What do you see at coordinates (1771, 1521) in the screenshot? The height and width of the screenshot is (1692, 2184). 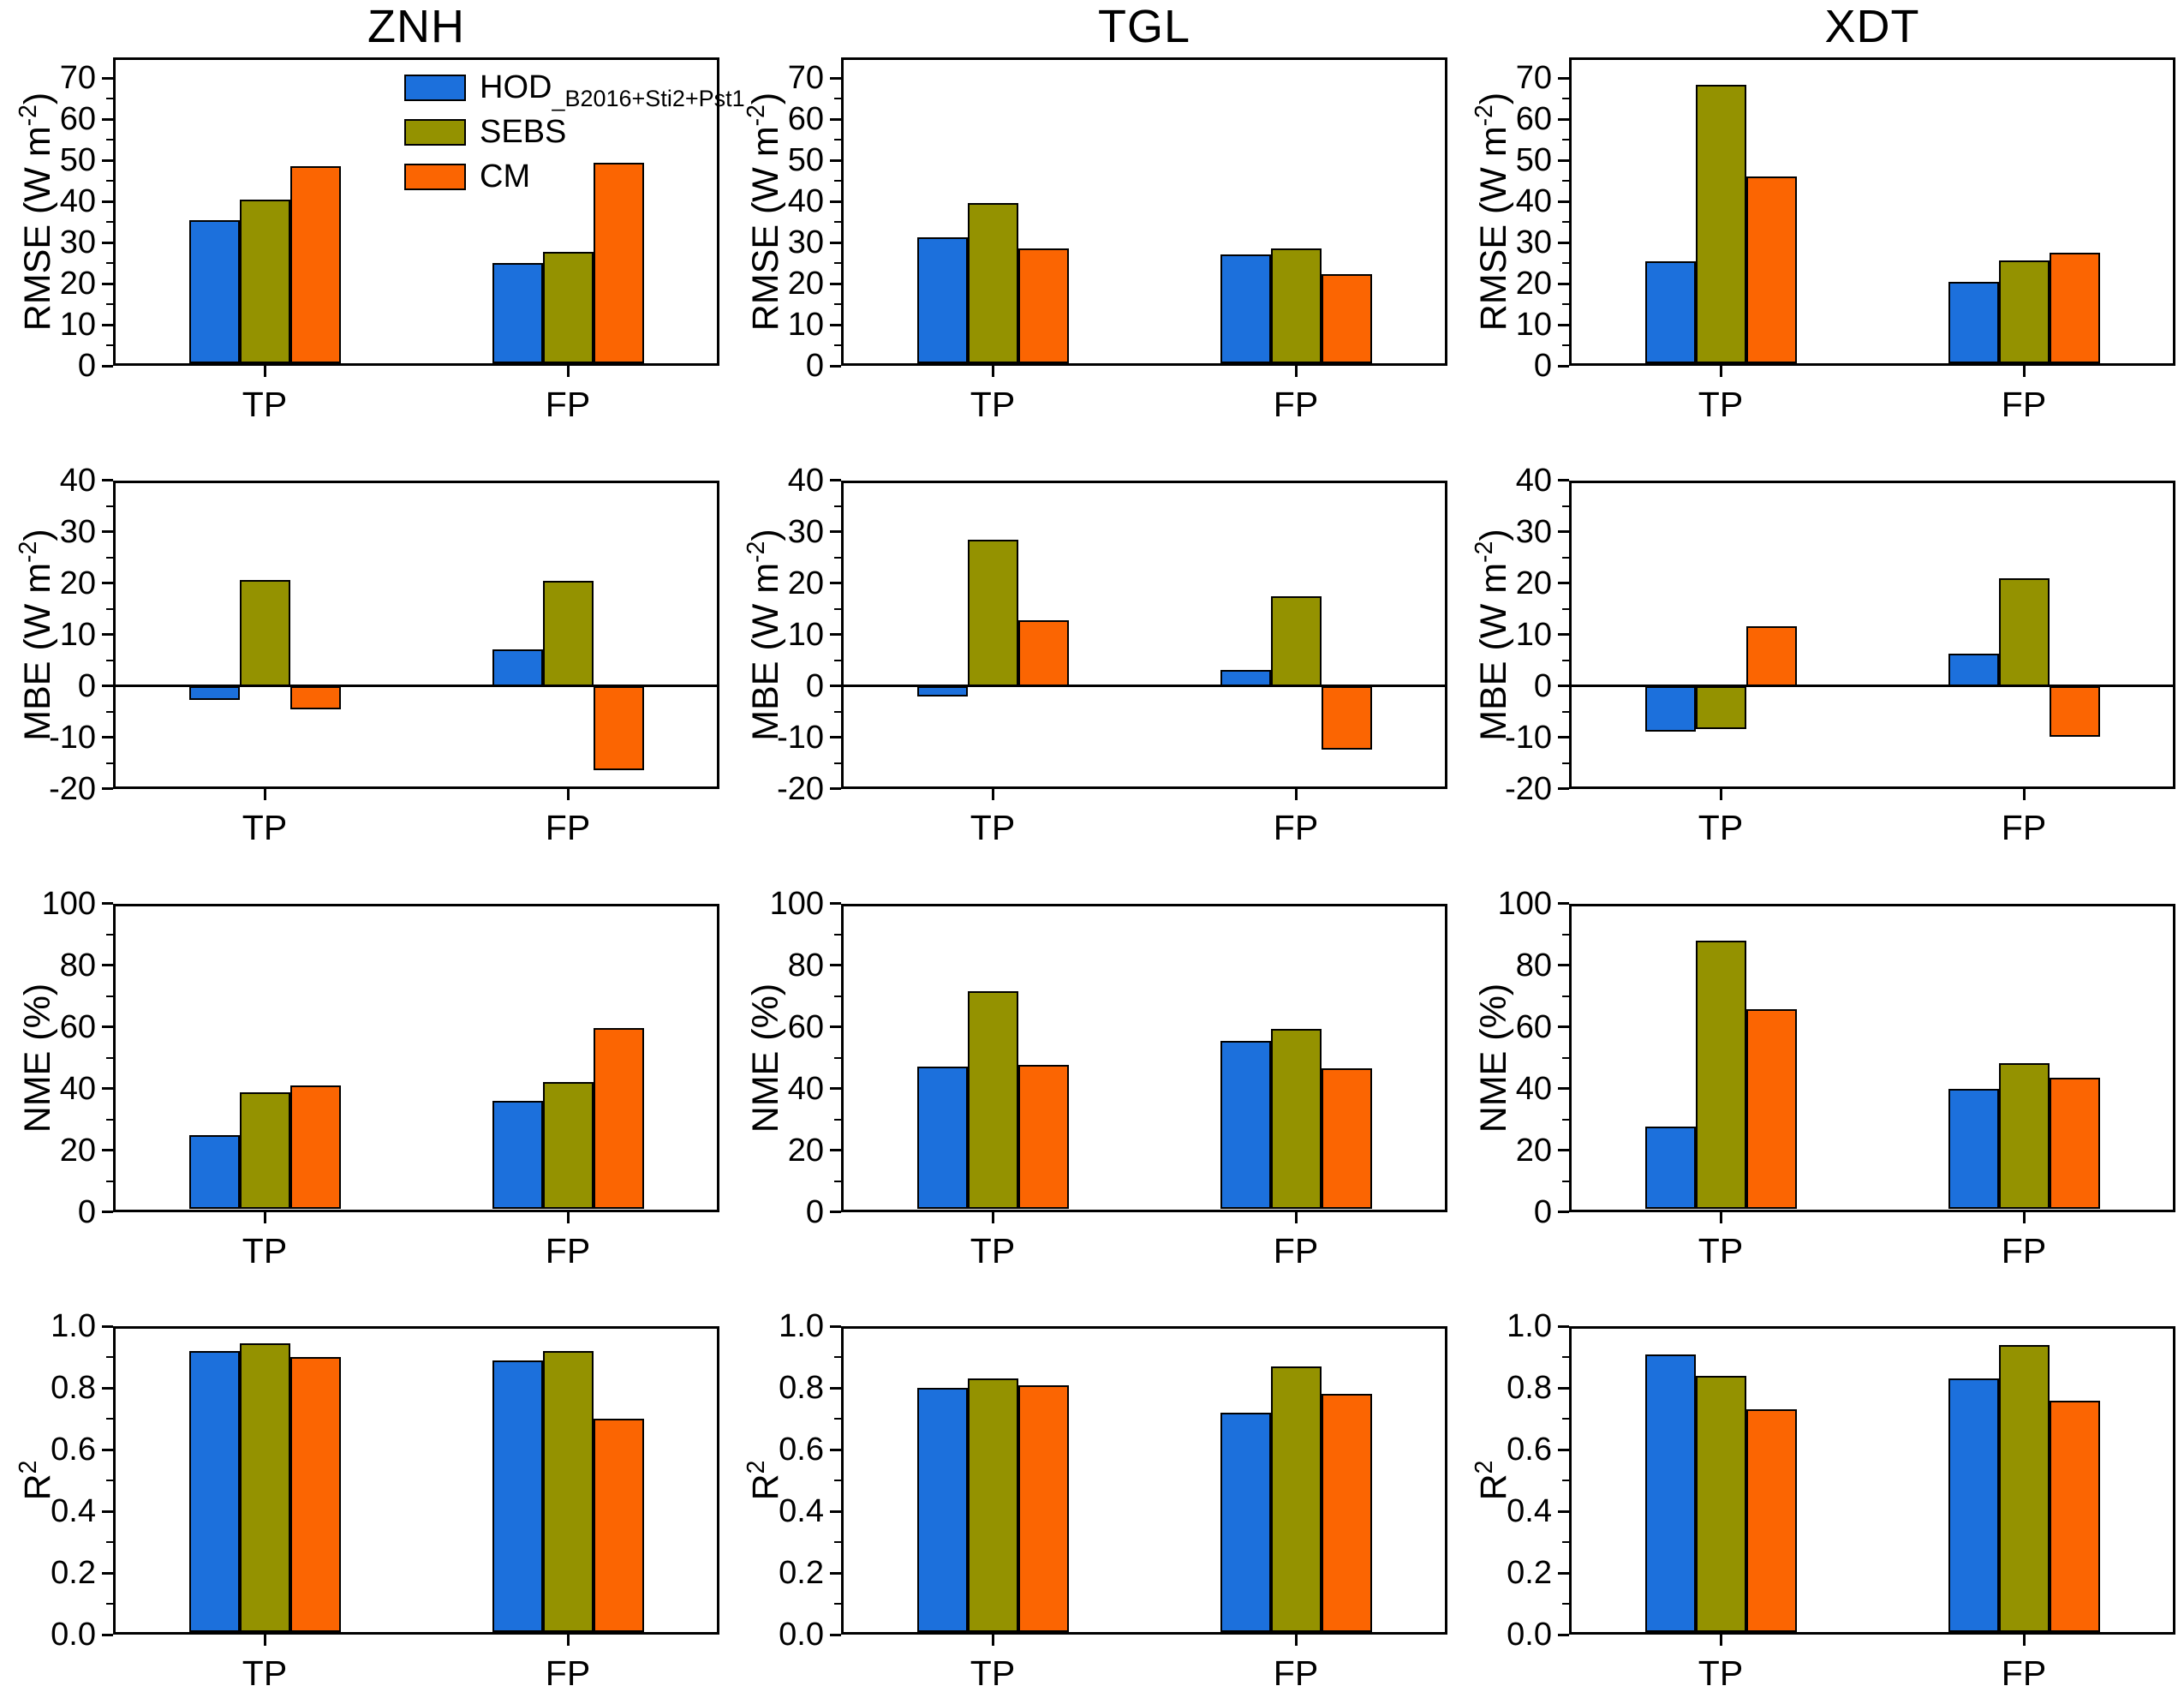 I see `bar-CM-XDT-TP` at bounding box center [1771, 1521].